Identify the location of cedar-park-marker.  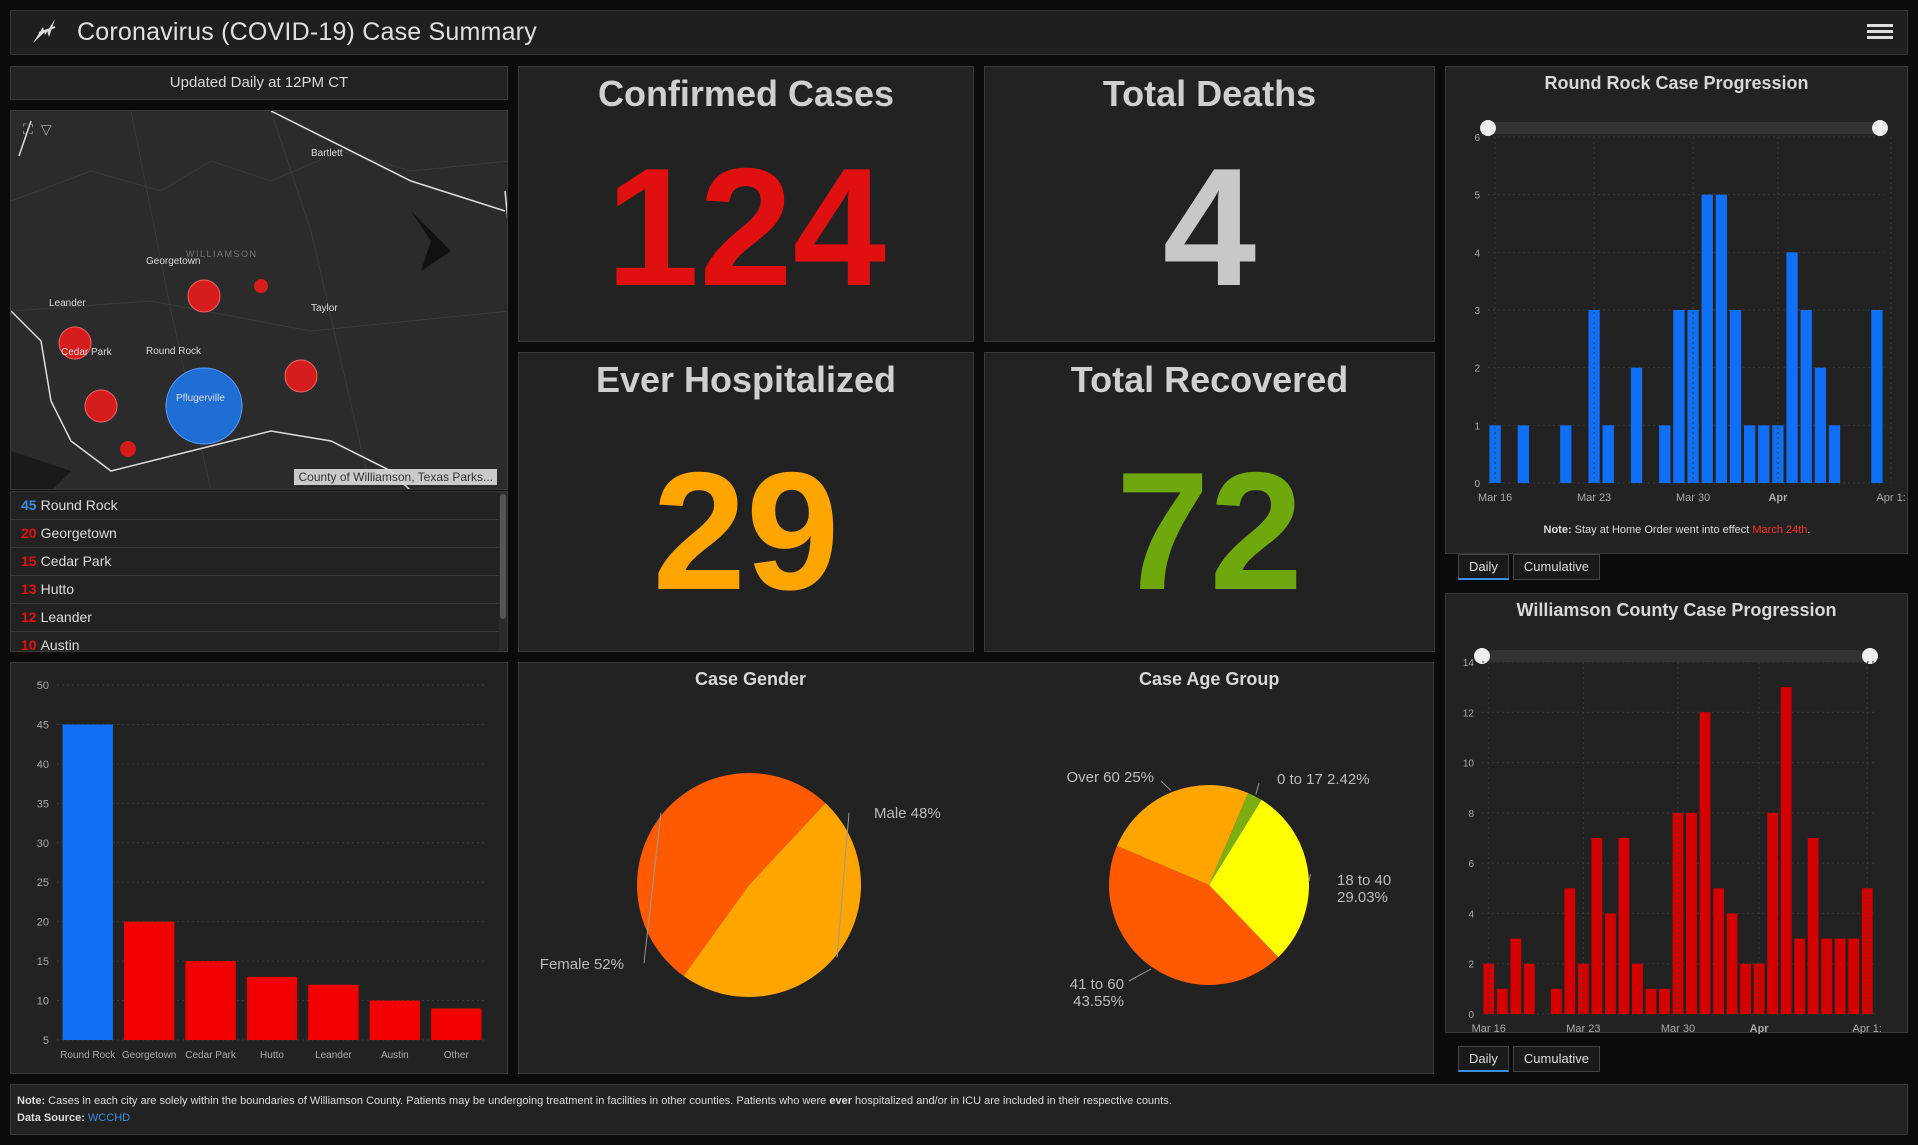
(101, 406).